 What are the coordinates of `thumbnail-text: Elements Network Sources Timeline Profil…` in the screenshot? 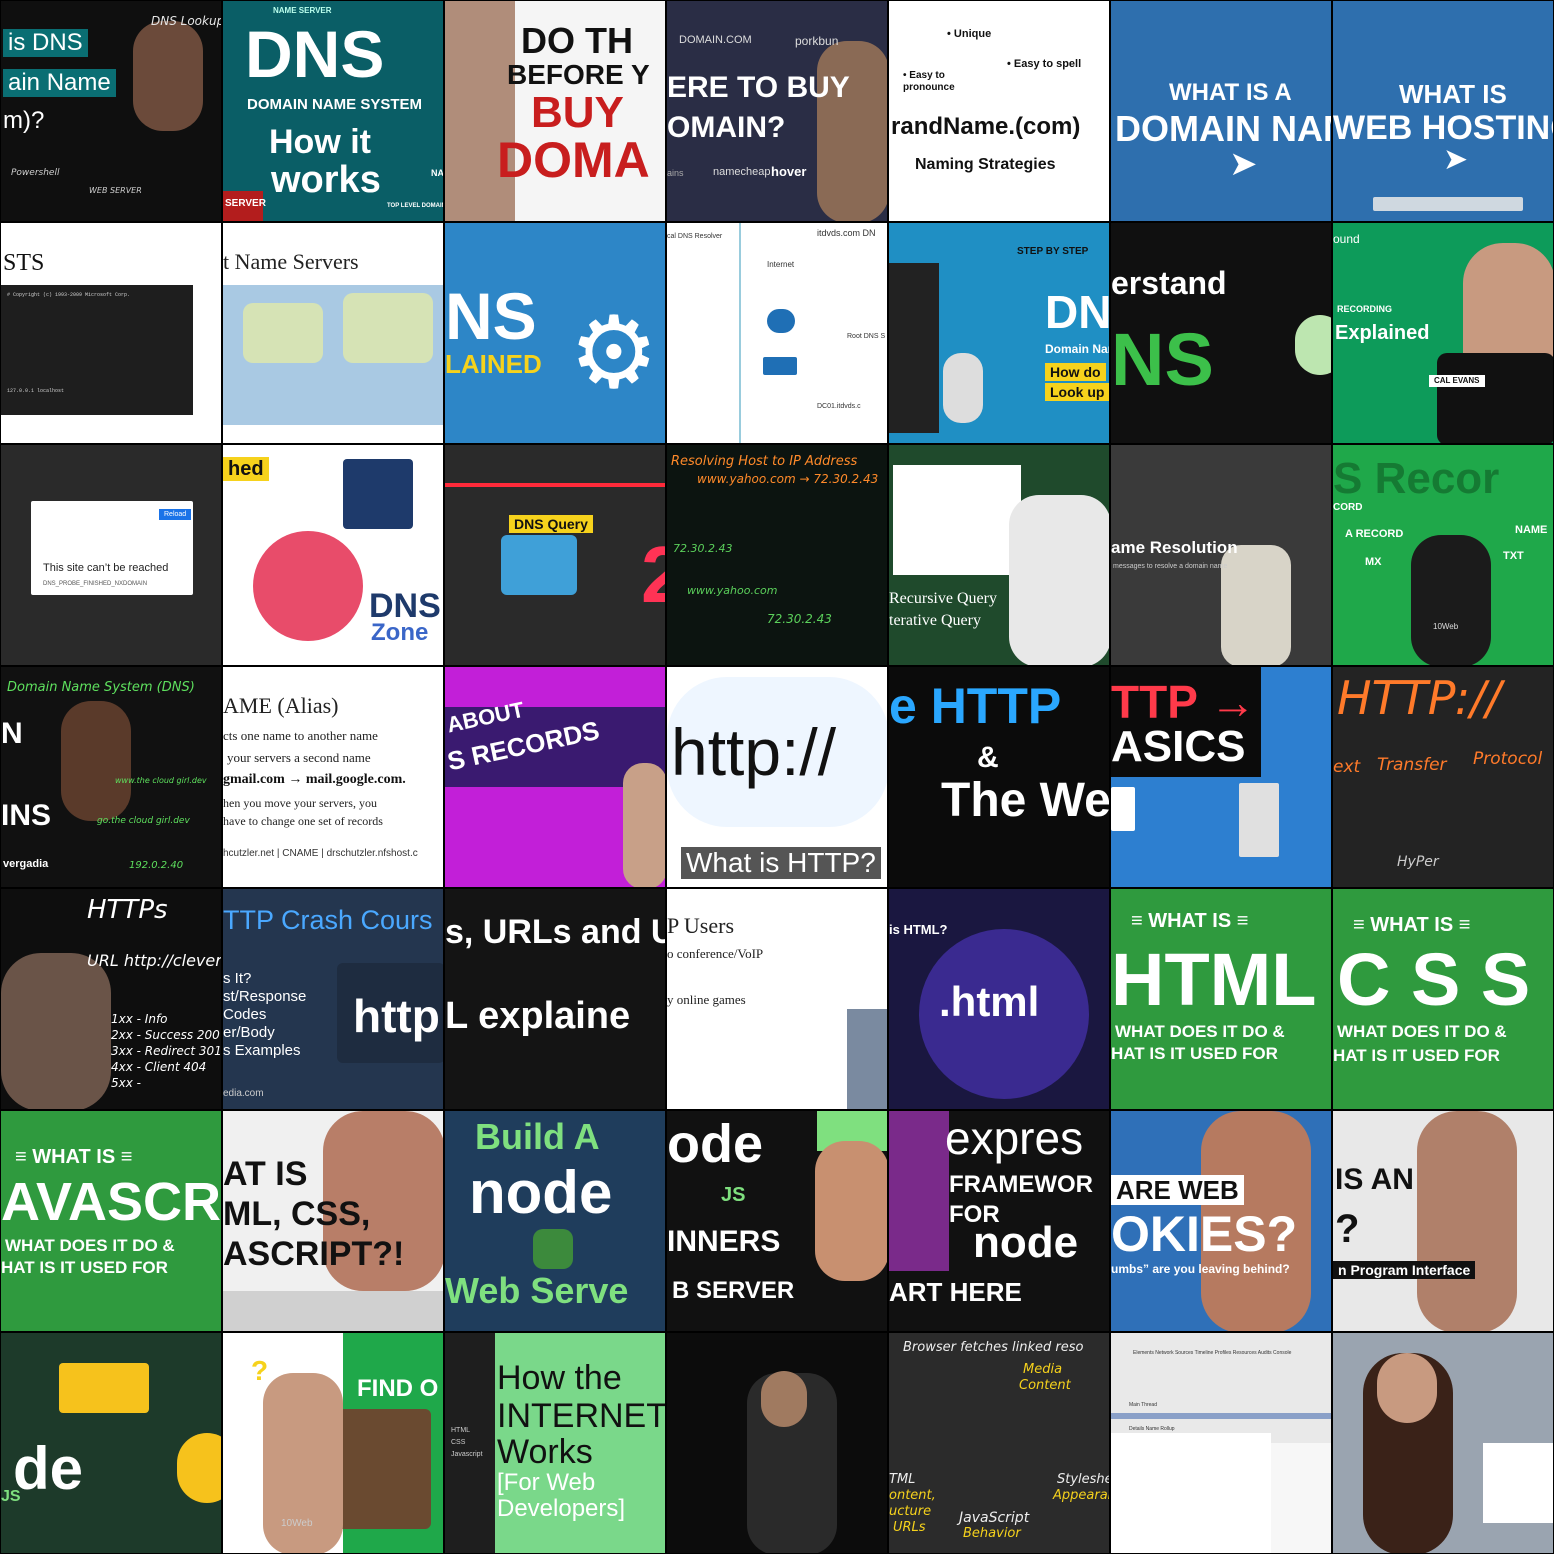 It's located at (1212, 1353).